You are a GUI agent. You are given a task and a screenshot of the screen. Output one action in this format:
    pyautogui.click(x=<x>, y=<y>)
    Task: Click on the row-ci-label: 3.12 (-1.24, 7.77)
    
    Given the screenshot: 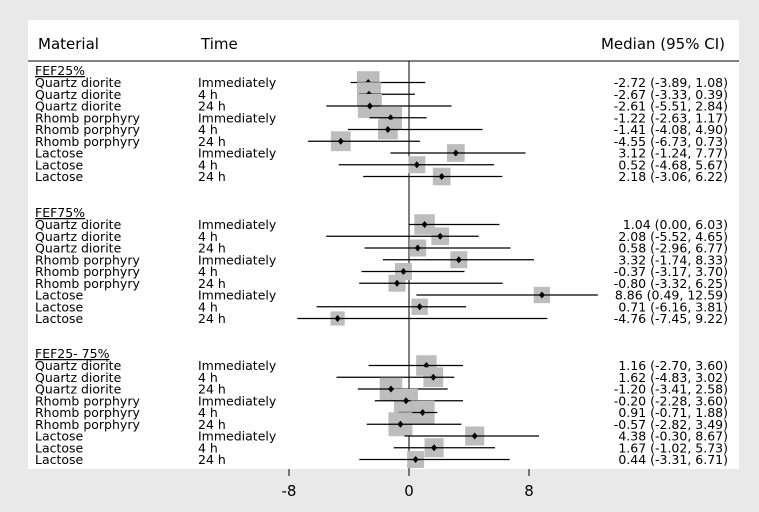 What is the action you would take?
    pyautogui.click(x=673, y=153)
    